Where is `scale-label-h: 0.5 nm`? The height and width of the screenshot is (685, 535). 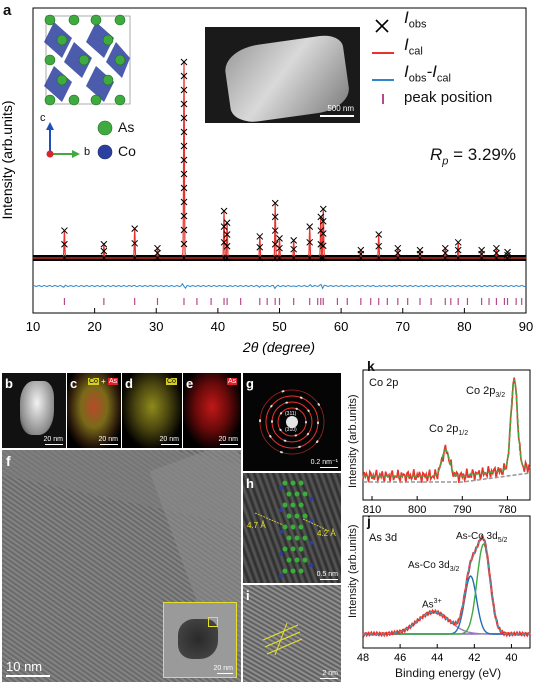
scale-label-h: 0.5 nm is located at coordinates (327, 574).